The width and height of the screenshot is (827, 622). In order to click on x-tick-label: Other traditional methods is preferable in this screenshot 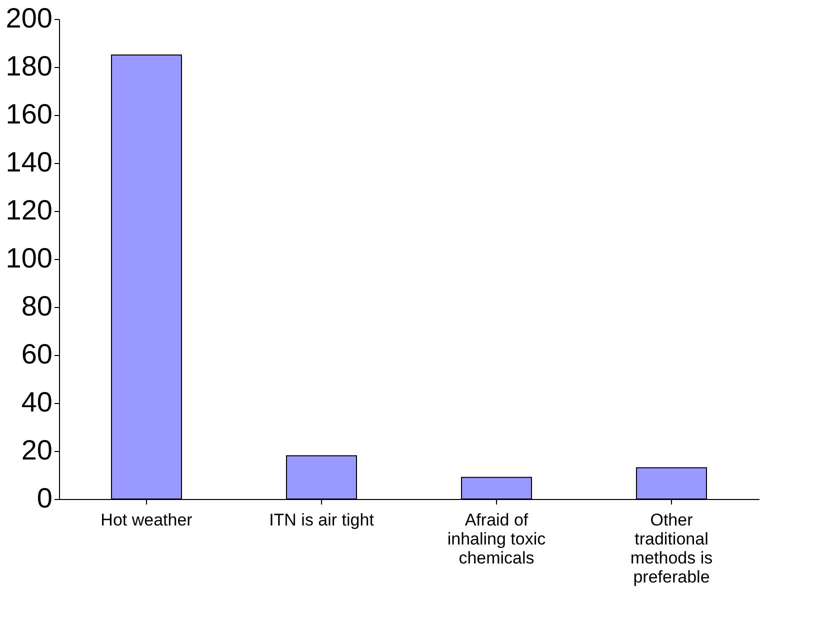, I will do `click(671, 548)`.